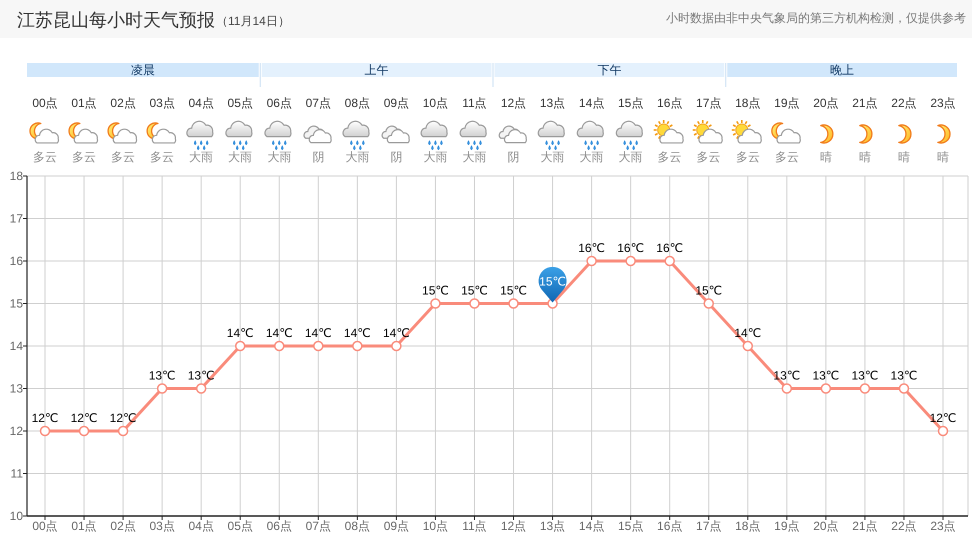 The width and height of the screenshot is (972, 544). Describe the element at coordinates (17, 516) in the screenshot. I see `y-tick-label: 10` at that location.